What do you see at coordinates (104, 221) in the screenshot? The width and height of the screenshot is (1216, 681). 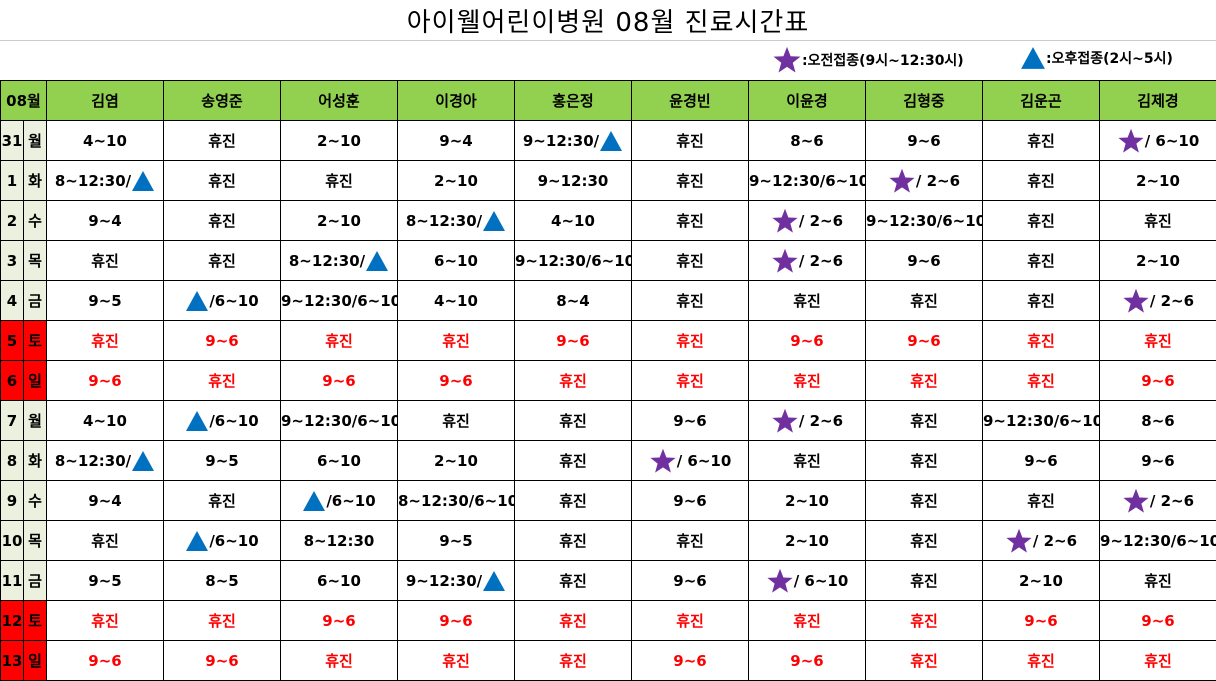 I see `schedule-cell-content: 9~4` at bounding box center [104, 221].